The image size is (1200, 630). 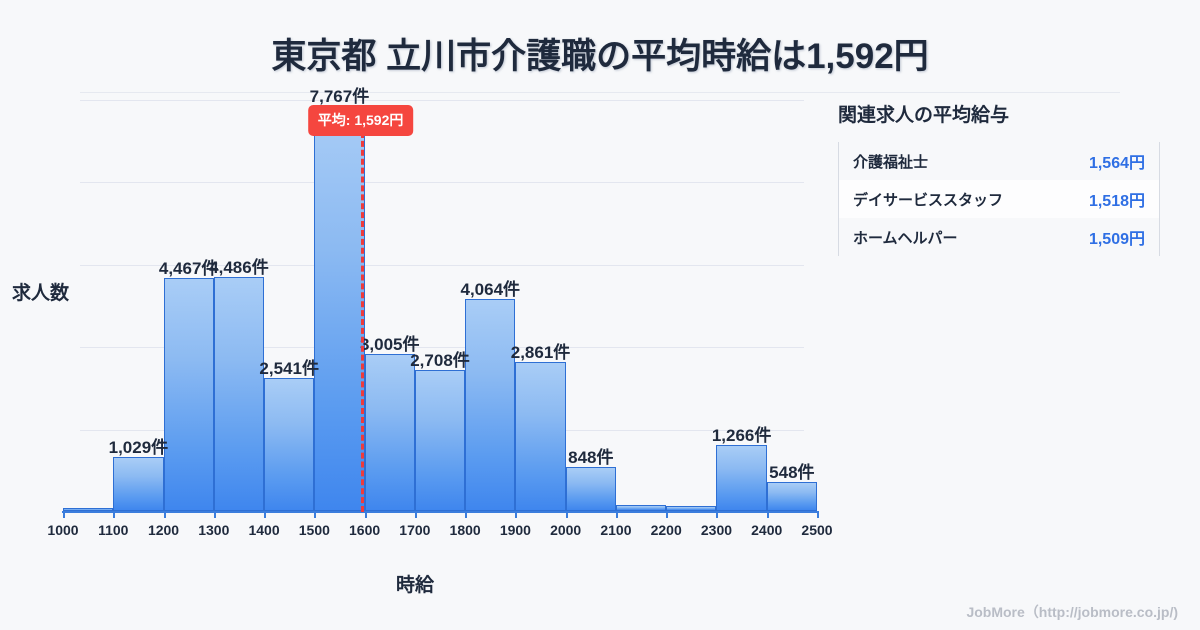 I want to click on x-tick-label: 1700, so click(x=415, y=530).